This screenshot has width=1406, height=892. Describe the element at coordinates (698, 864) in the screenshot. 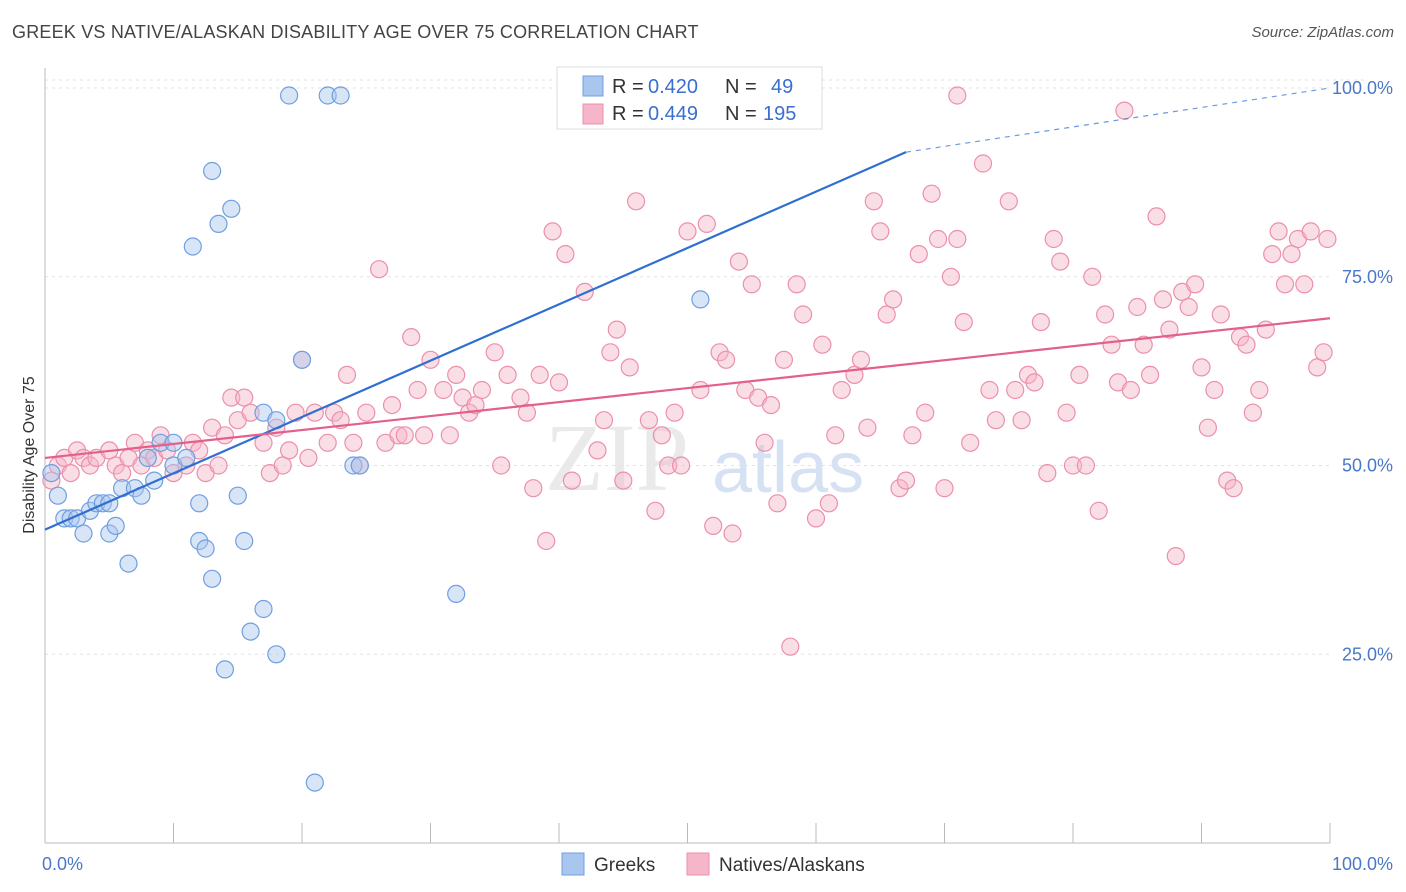

I see `bottom-legend-swatch-natives` at that location.